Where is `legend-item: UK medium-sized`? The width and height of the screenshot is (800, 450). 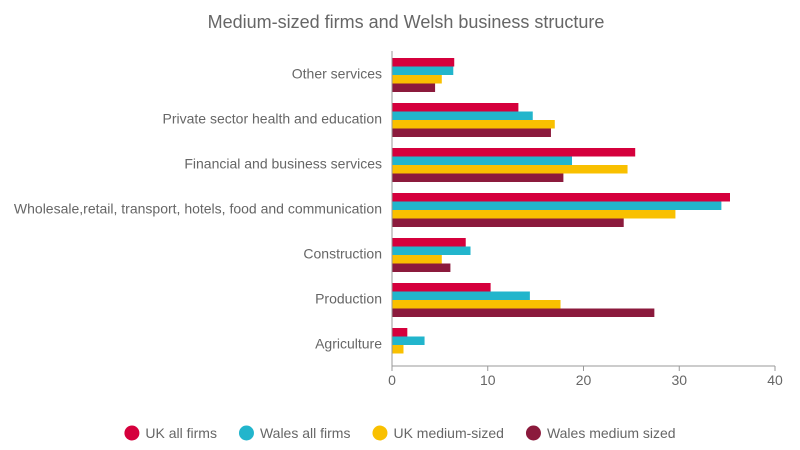
legend-item: UK medium-sized is located at coordinates (438, 433).